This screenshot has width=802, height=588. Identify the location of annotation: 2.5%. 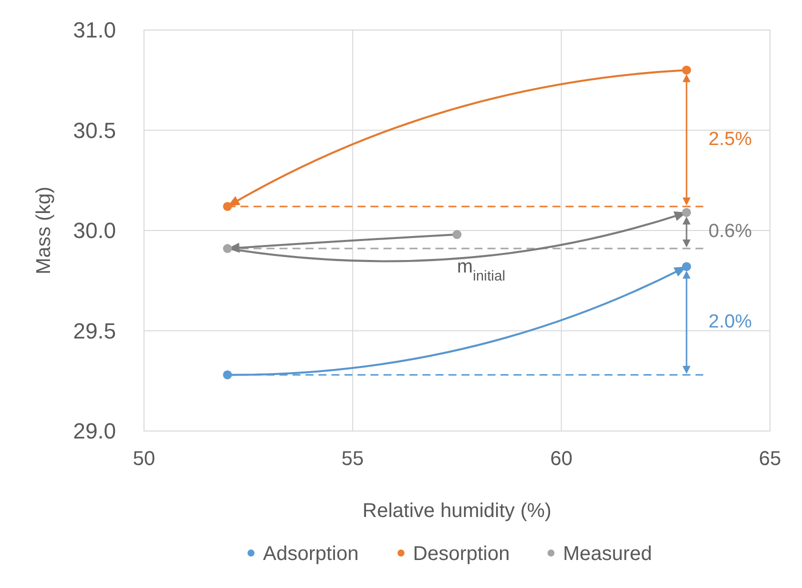
(730, 139).